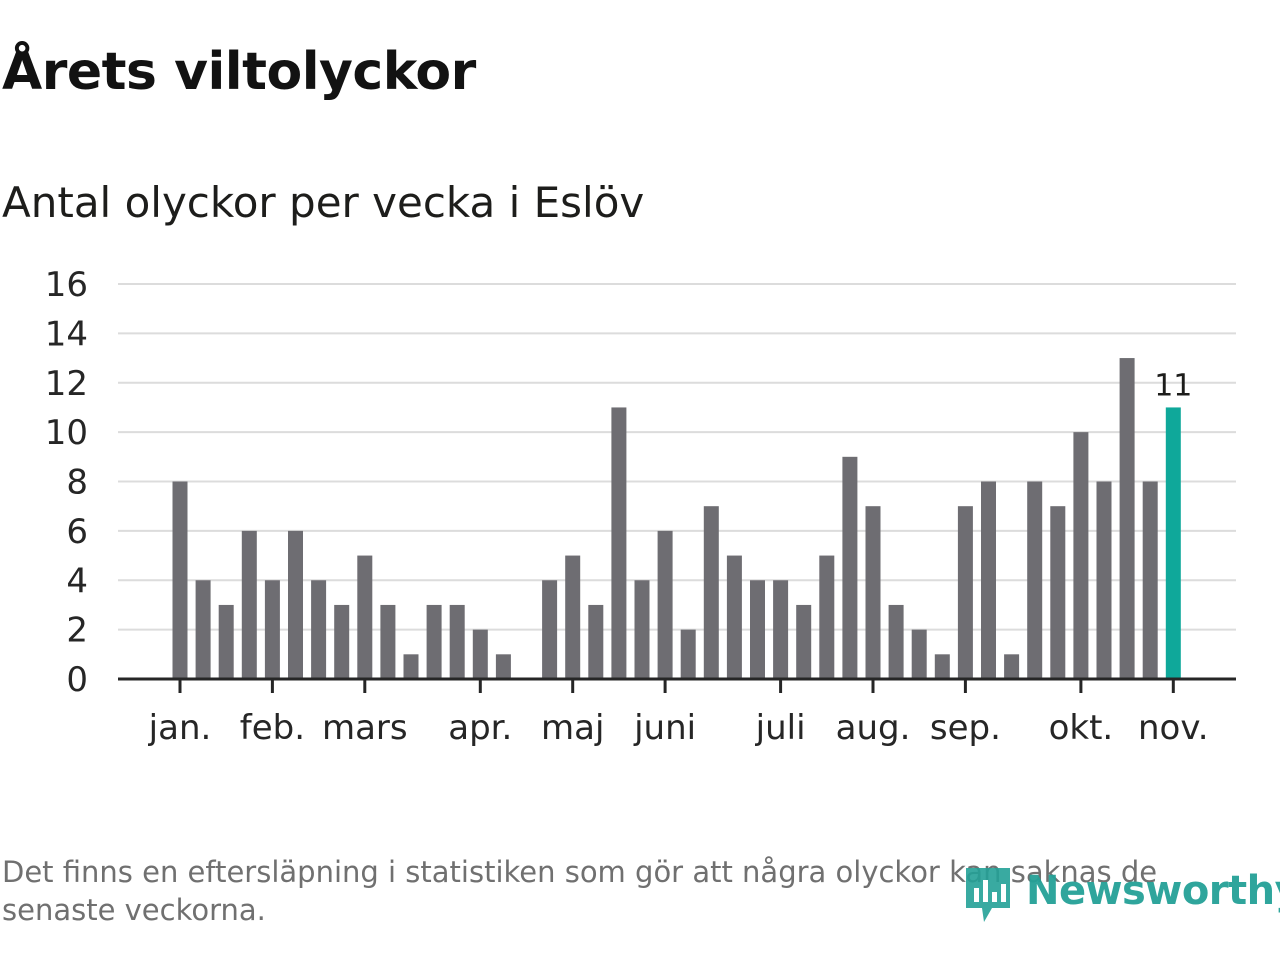  What do you see at coordinates (1173, 728) in the screenshot?
I see `x-tick-label: nov.` at bounding box center [1173, 728].